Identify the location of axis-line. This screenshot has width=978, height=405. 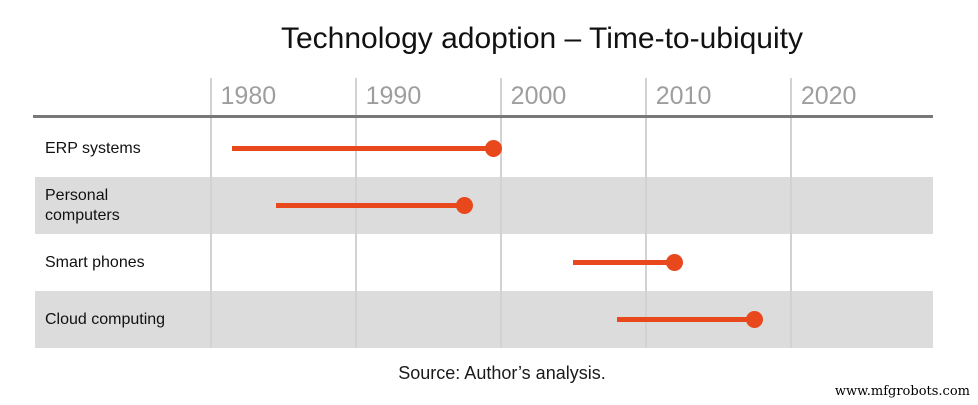
(483, 116).